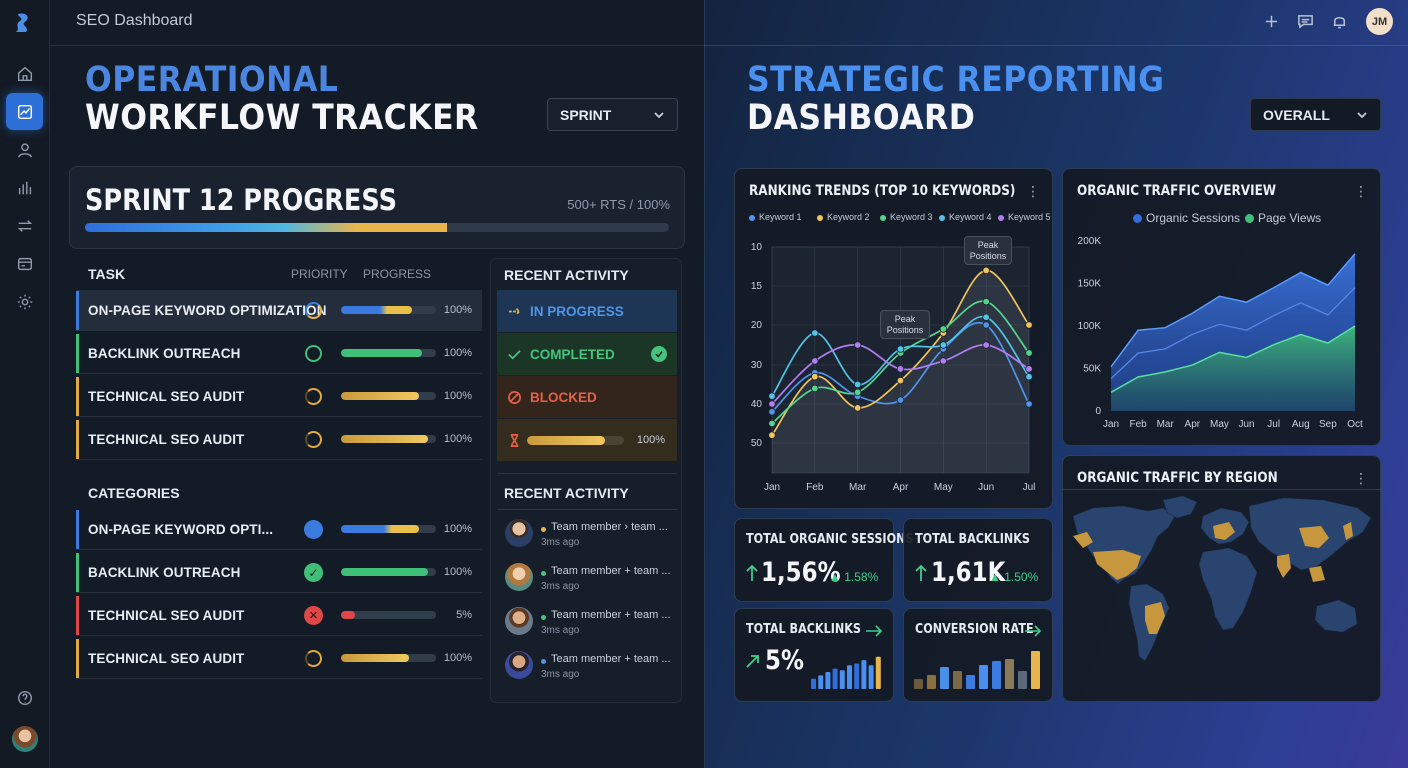  Describe the element at coordinates (1355, 424) in the screenshot. I see `x-tick-label: Oct` at that location.